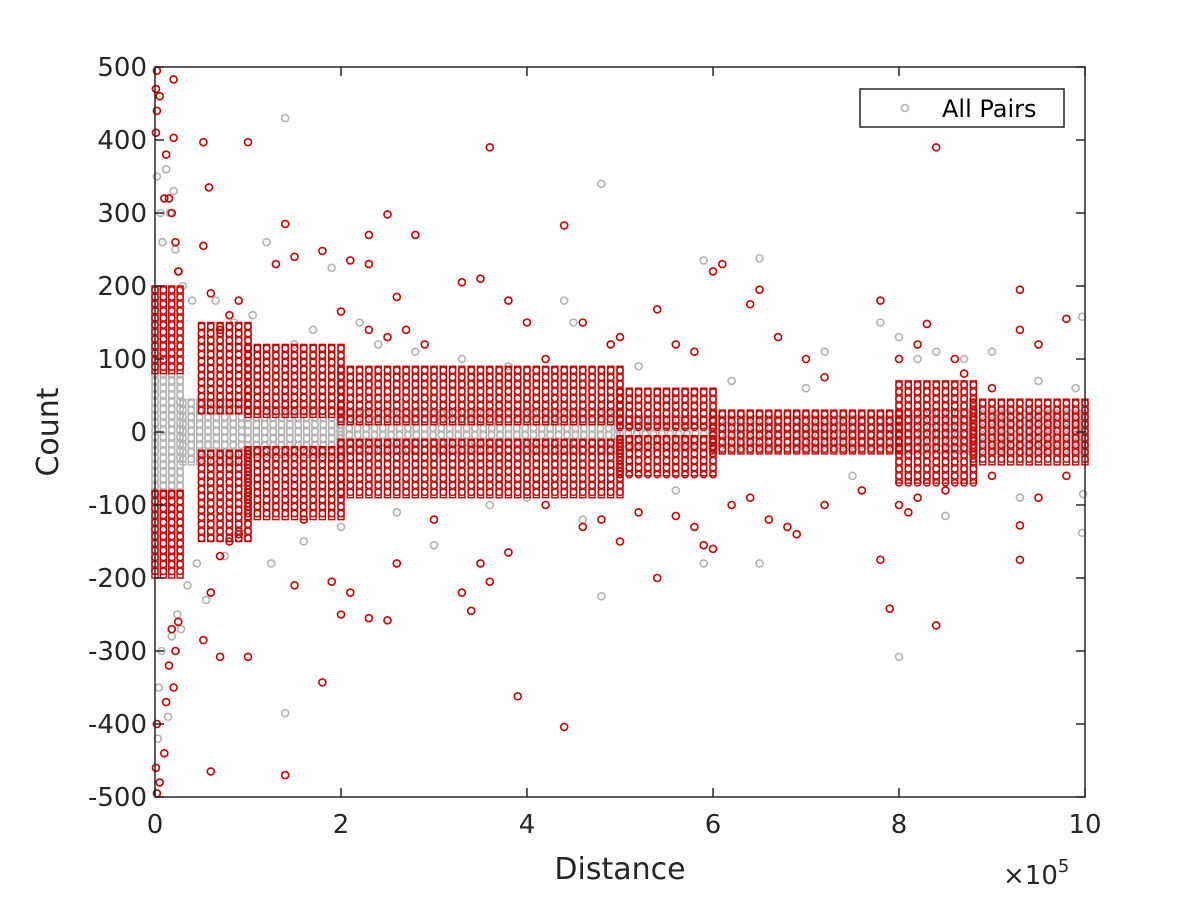 The height and width of the screenshot is (900, 1200). I want to click on x-axis-multiplier: ×105, so click(1036, 873).